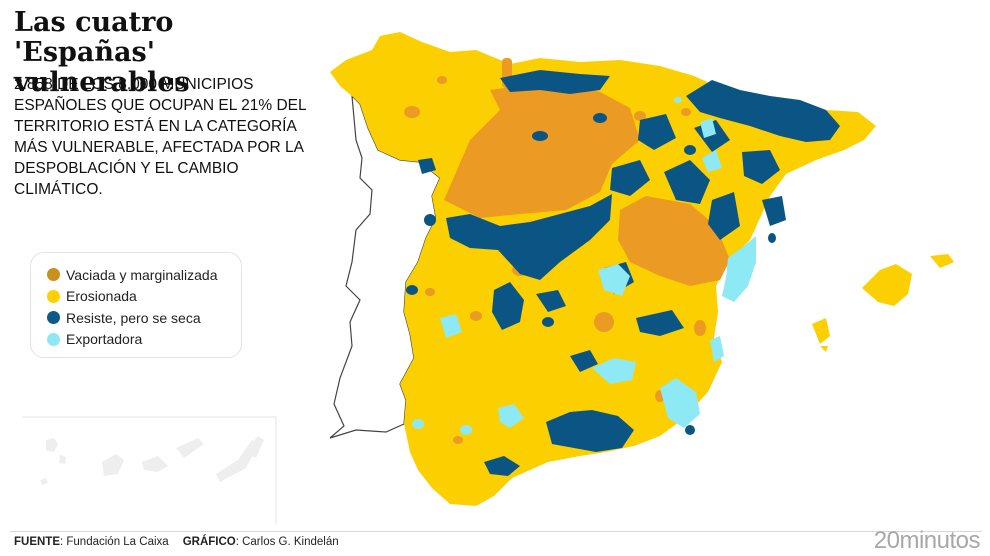  I want to click on source-label: FUENTE, so click(37, 542).